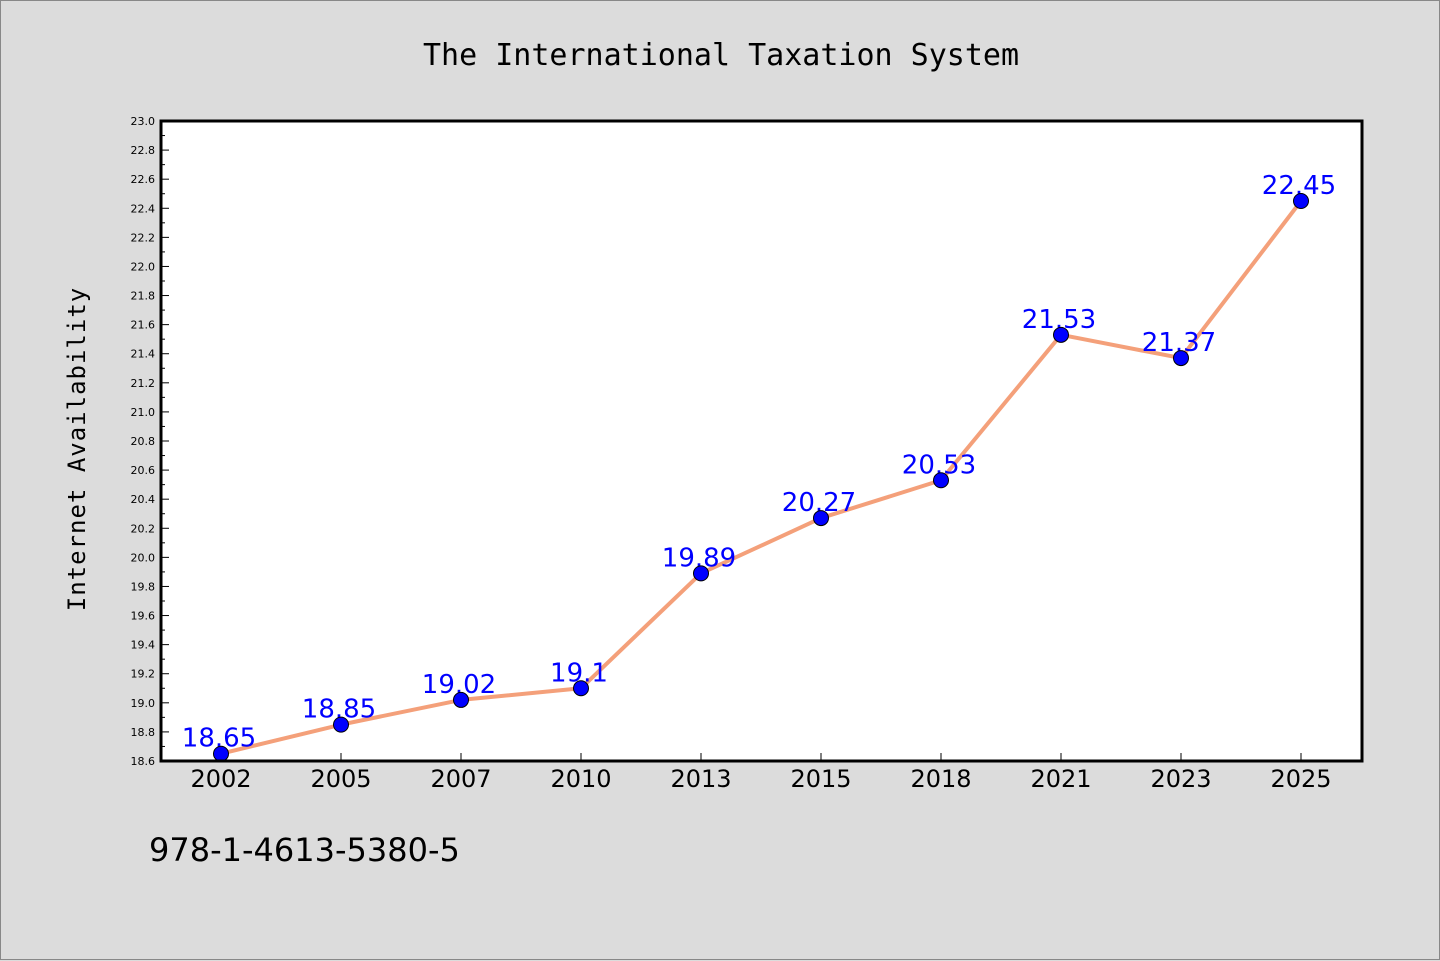 This screenshot has width=1440, height=961. What do you see at coordinates (143, 674) in the screenshot?
I see `y-tick-label: 19.2` at bounding box center [143, 674].